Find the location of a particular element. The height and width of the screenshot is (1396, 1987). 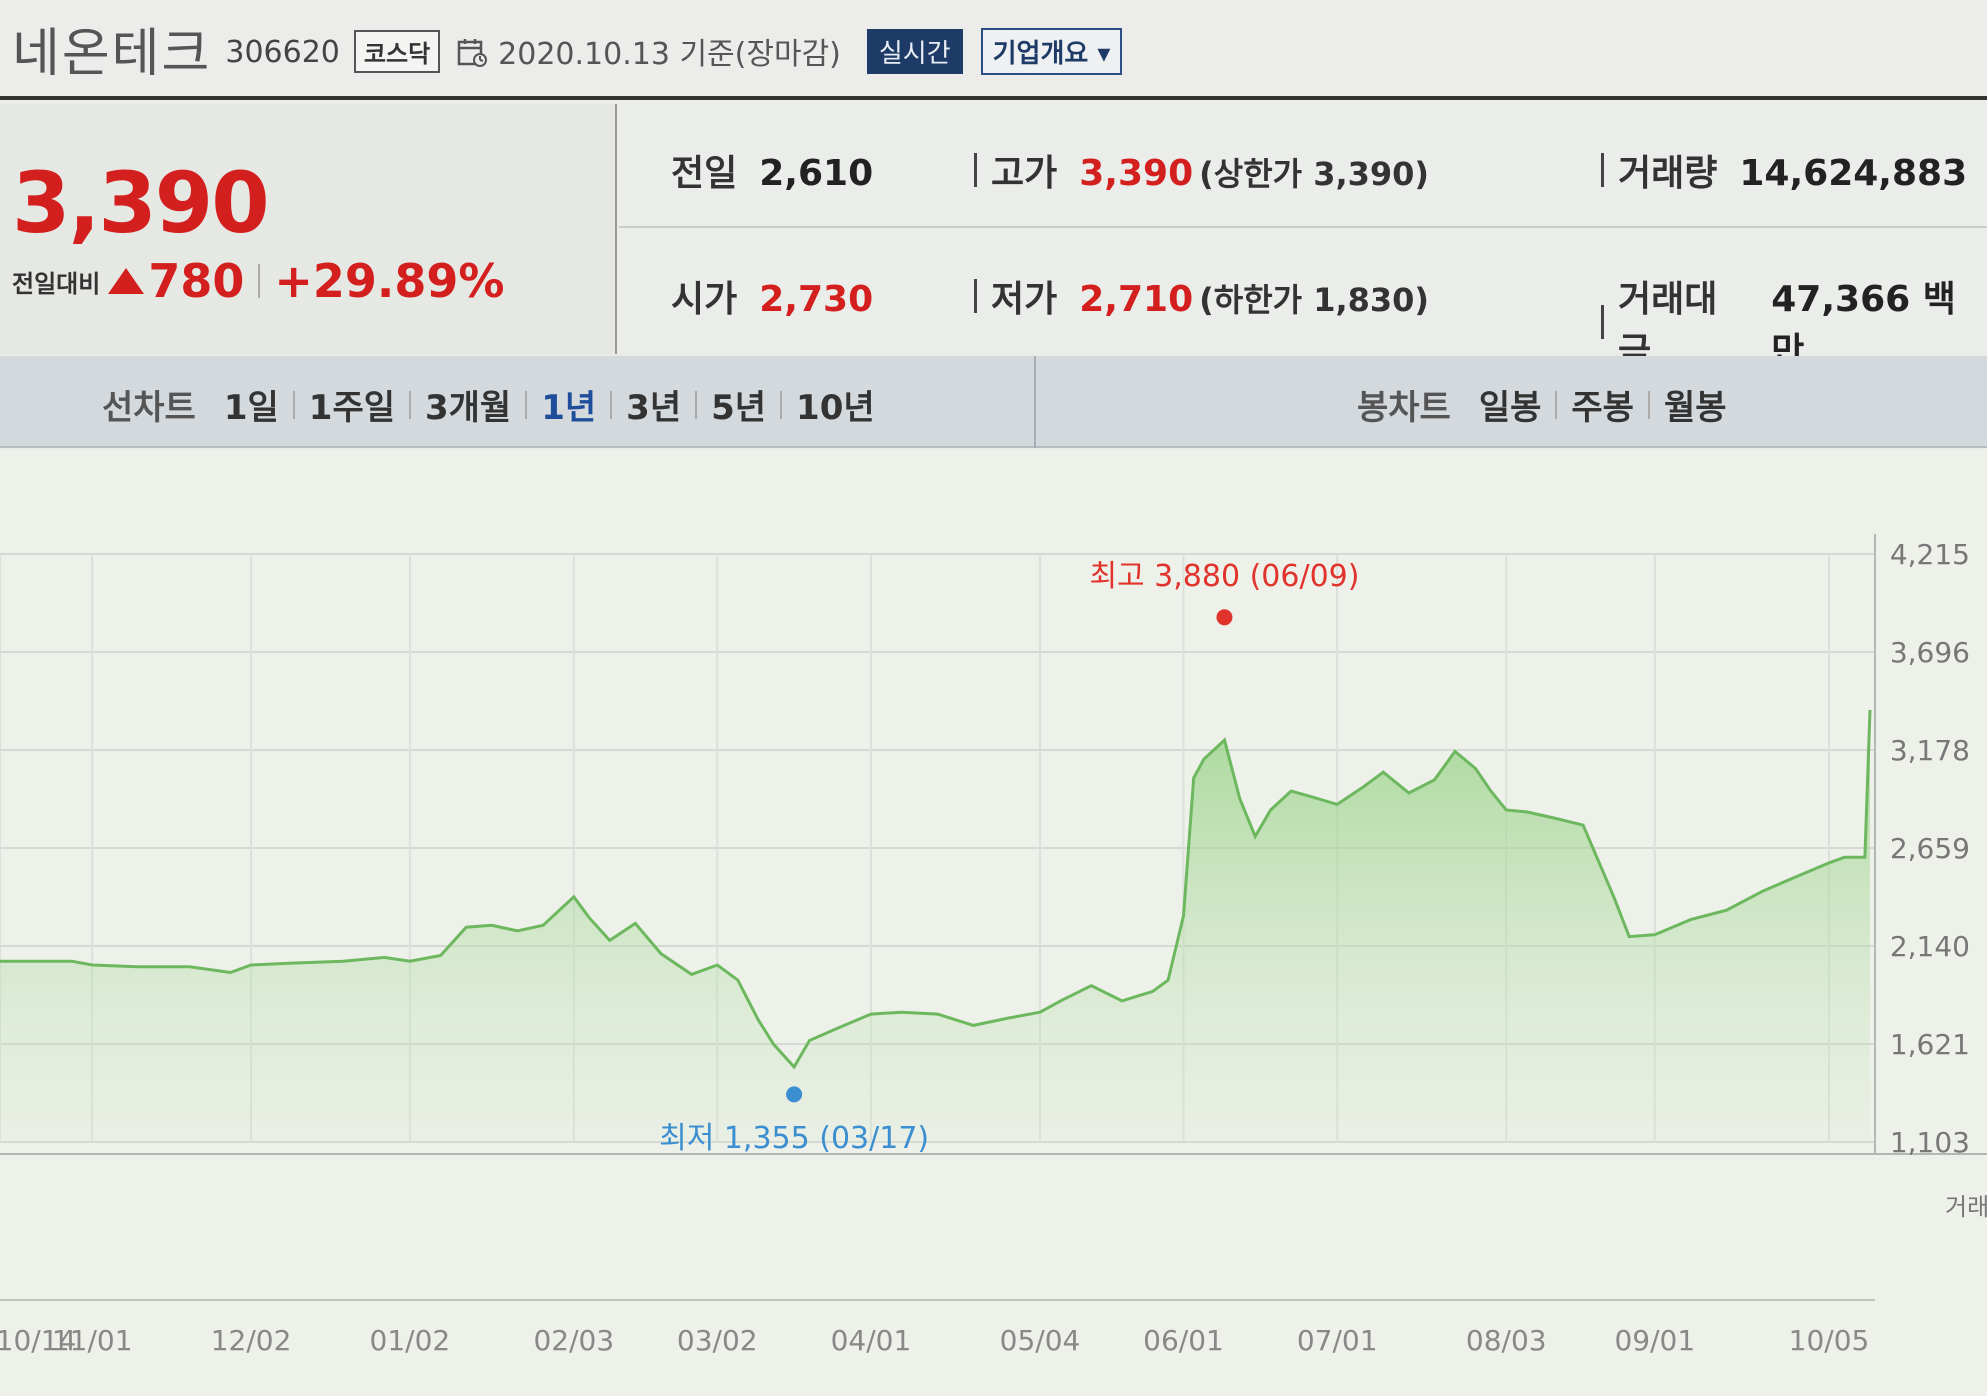

x-tick-label: 05/04 is located at coordinates (1040, 1340).